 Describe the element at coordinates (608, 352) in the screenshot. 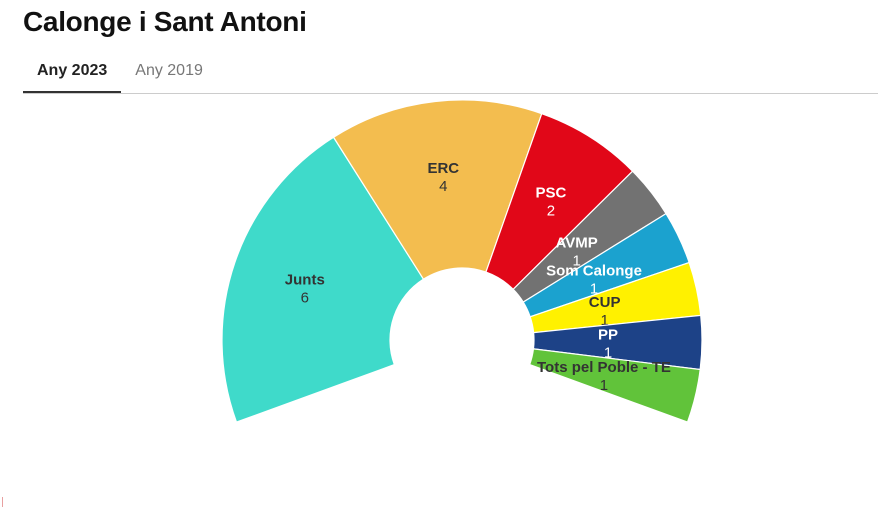

I see `value-pp: 1` at that location.